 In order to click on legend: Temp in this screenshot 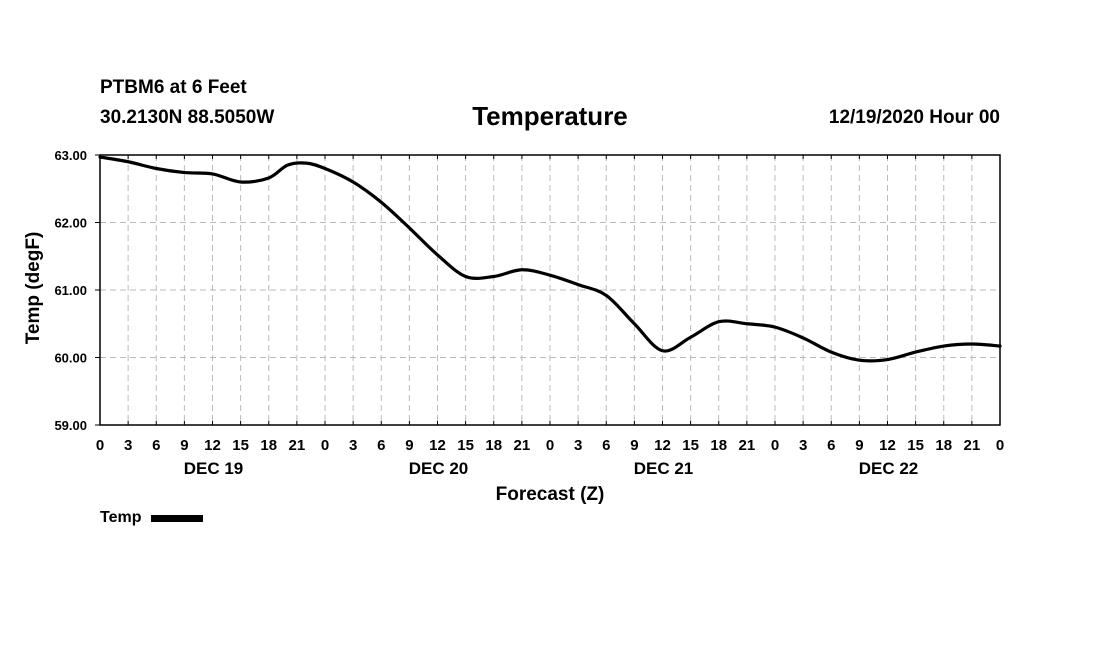, I will do `click(152, 518)`.